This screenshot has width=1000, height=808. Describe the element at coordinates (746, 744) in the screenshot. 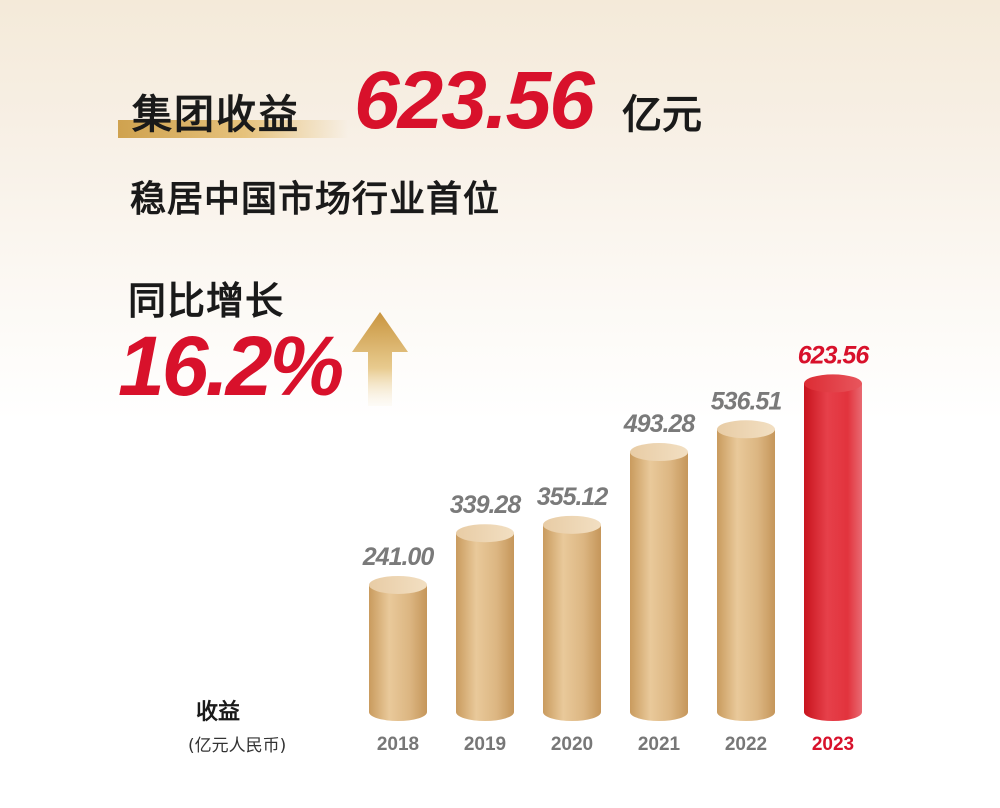

I see `x-tick-label: 2022` at that location.